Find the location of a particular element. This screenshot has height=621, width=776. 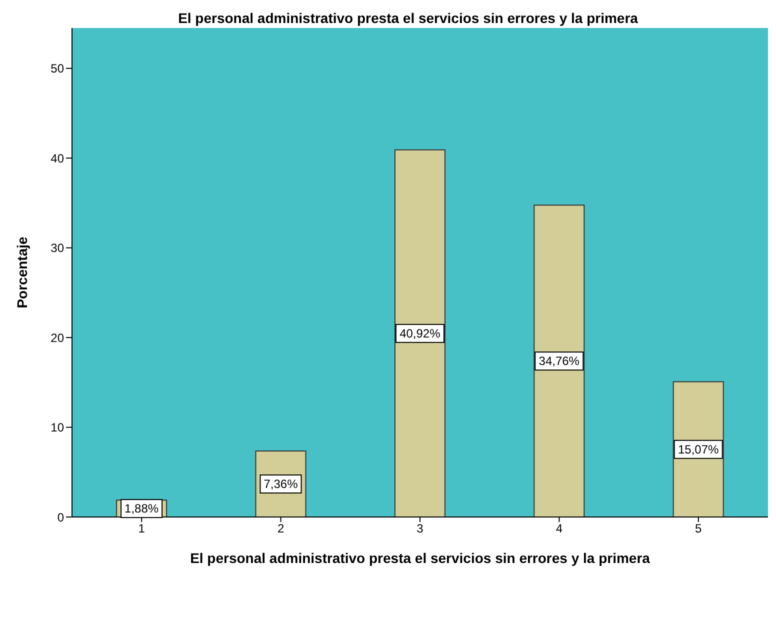

data-label: 1,88% is located at coordinates (141, 509).